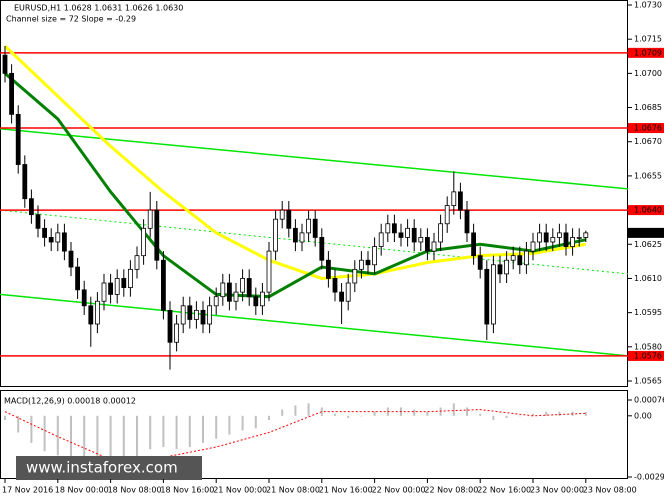  What do you see at coordinates (649, 400) in the screenshot?
I see `y2-tick-label: 0.00076` at bounding box center [649, 400].